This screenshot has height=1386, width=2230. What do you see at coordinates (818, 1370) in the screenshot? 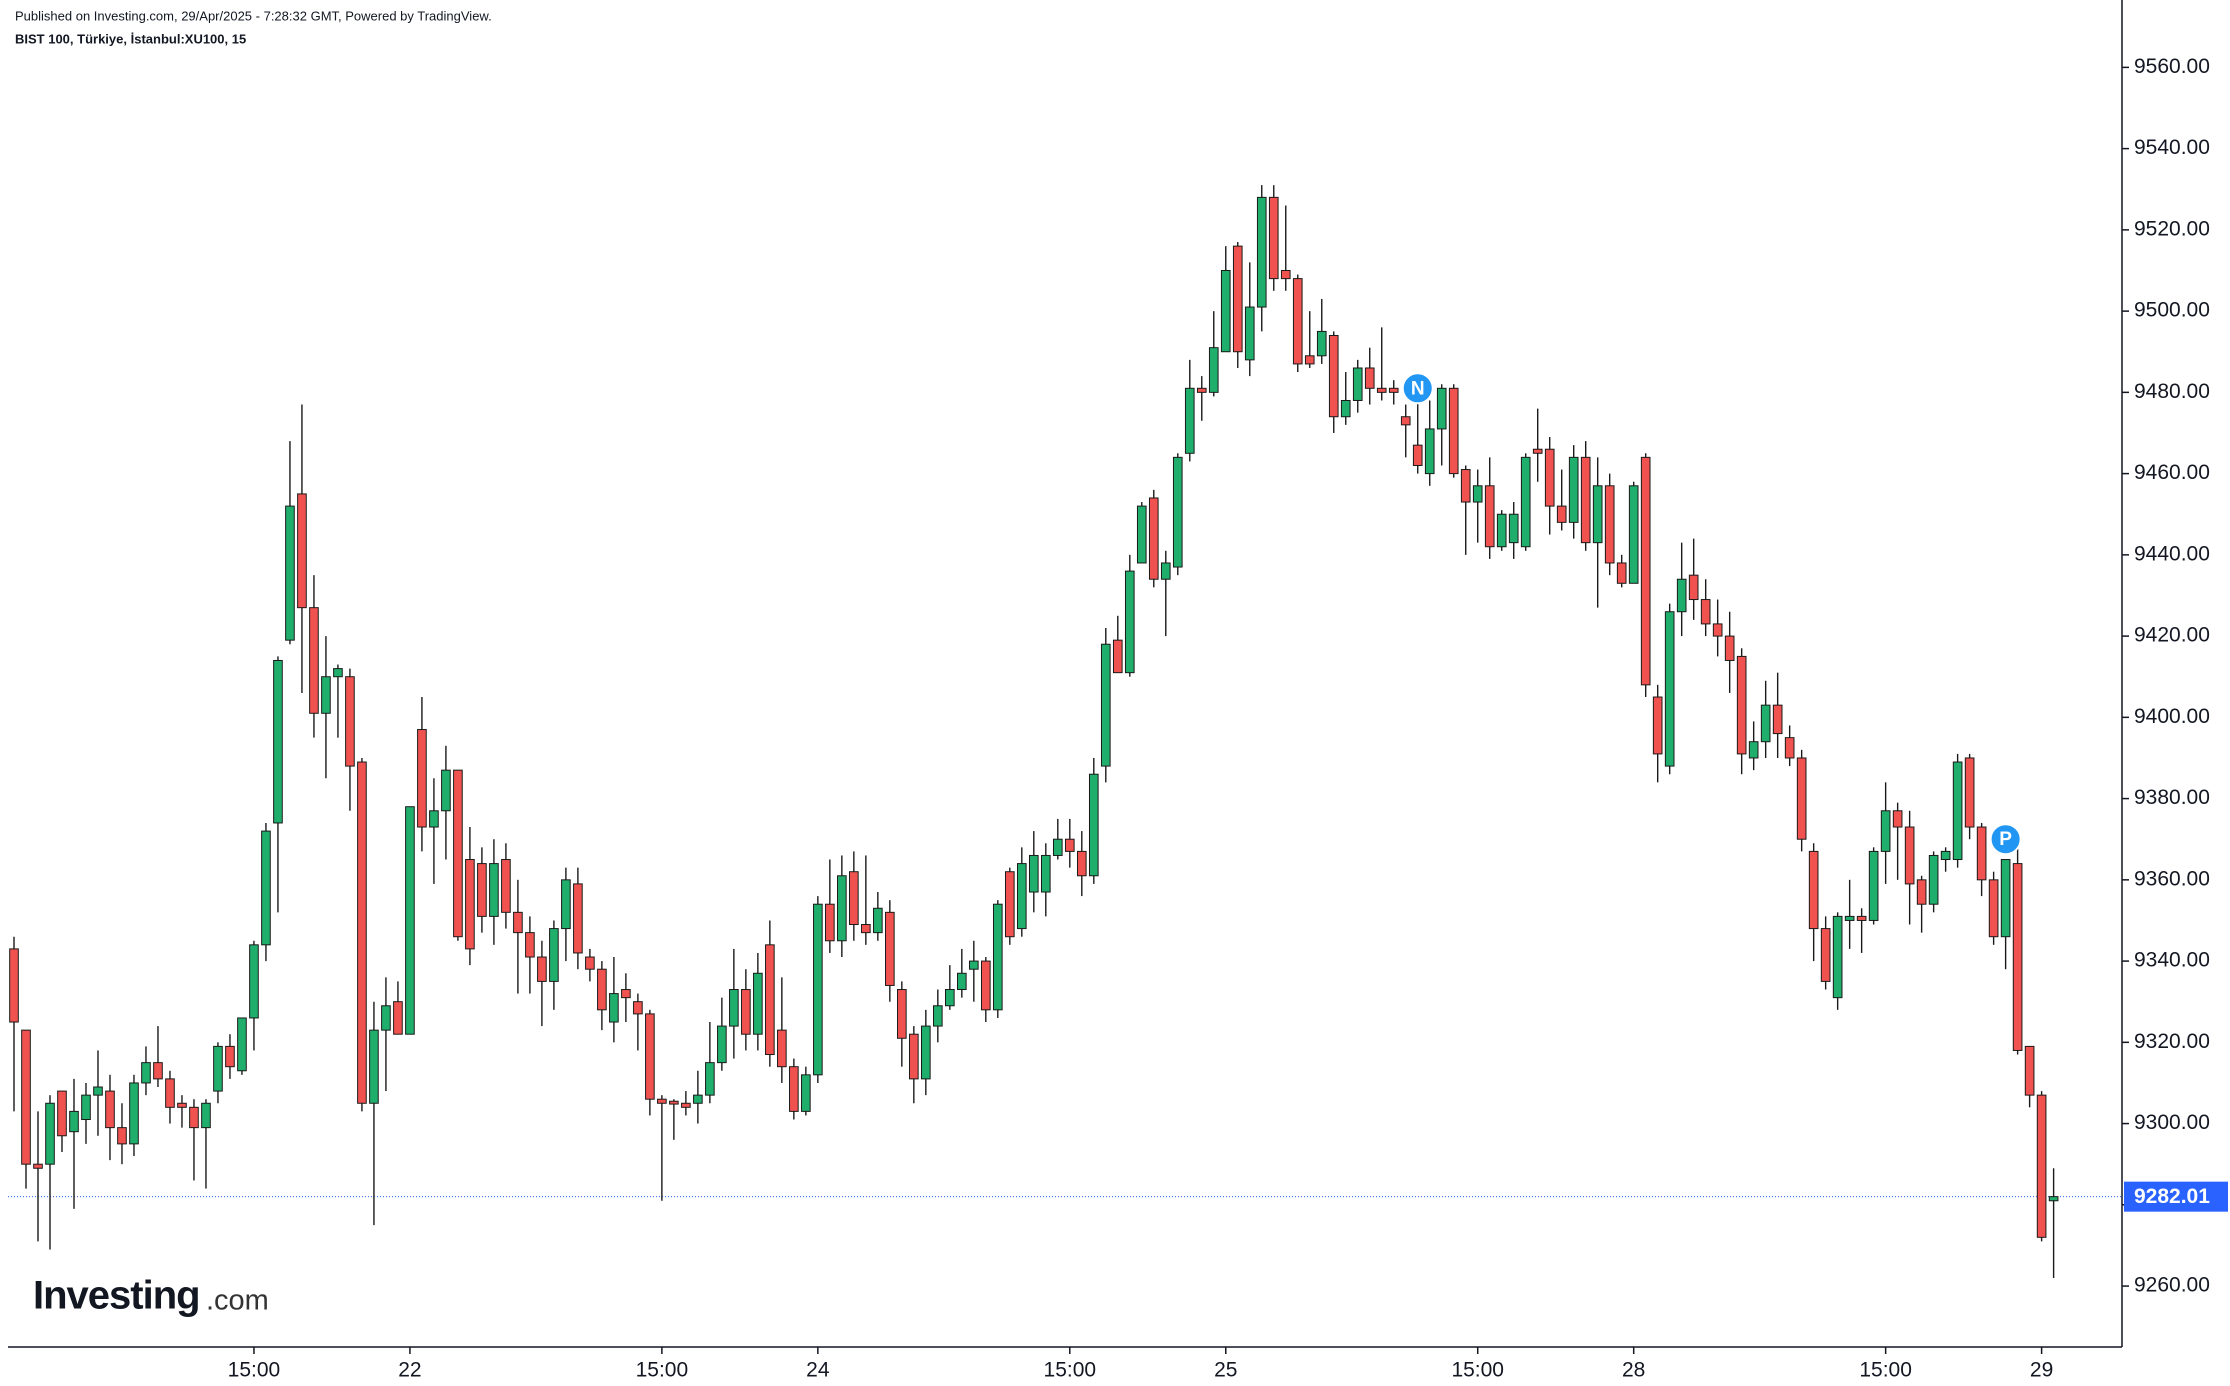
I see `x-tick-label: 24` at bounding box center [818, 1370].